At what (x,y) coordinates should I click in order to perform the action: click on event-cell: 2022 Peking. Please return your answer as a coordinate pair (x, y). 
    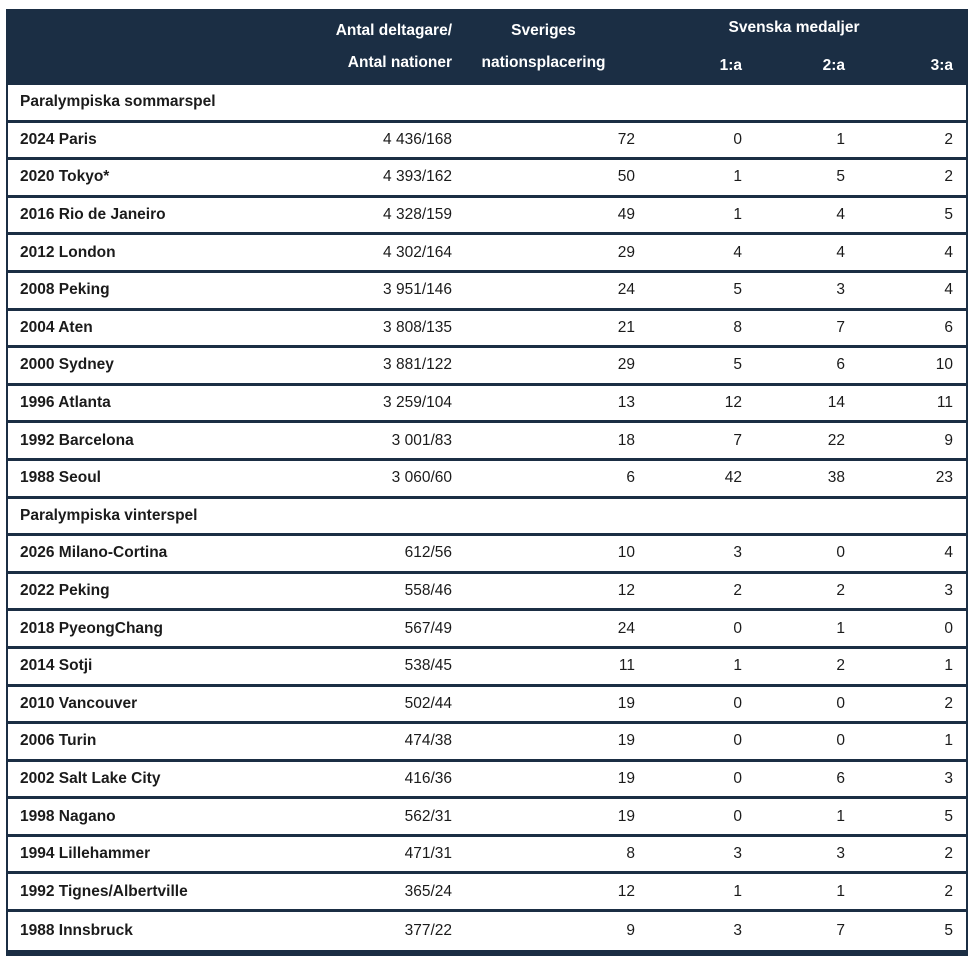
    Looking at the image, I should click on (65, 591).